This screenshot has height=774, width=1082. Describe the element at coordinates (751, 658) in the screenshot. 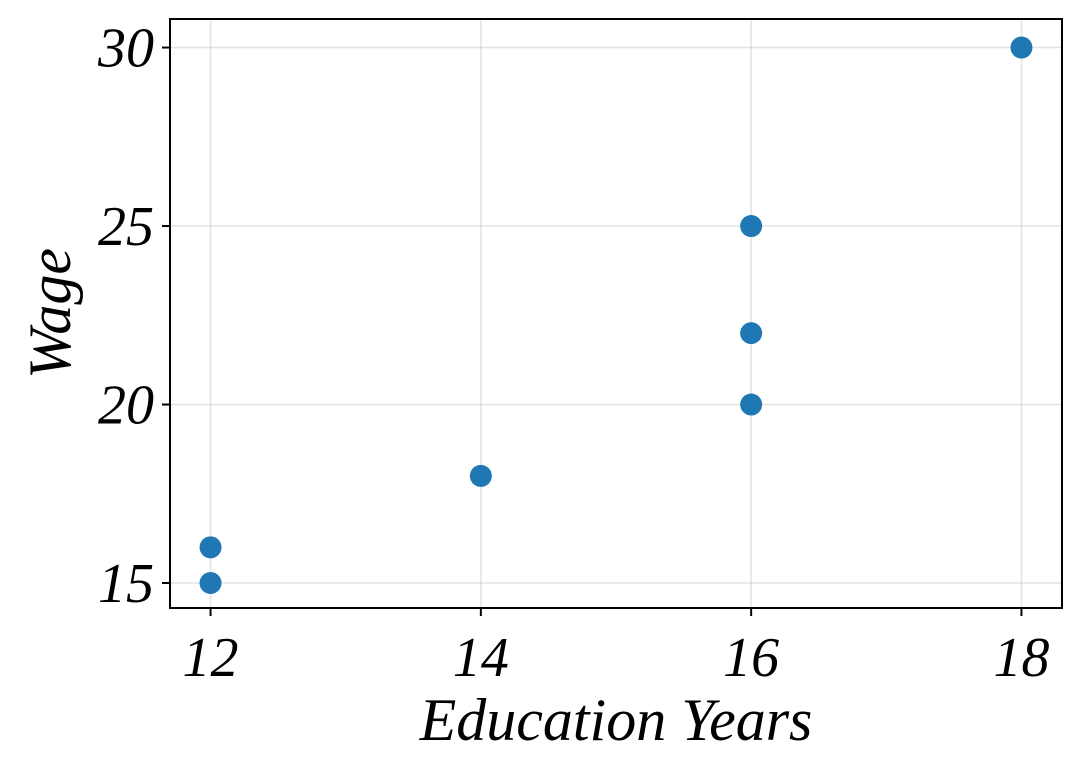

I see `x-tick-label: 16` at that location.